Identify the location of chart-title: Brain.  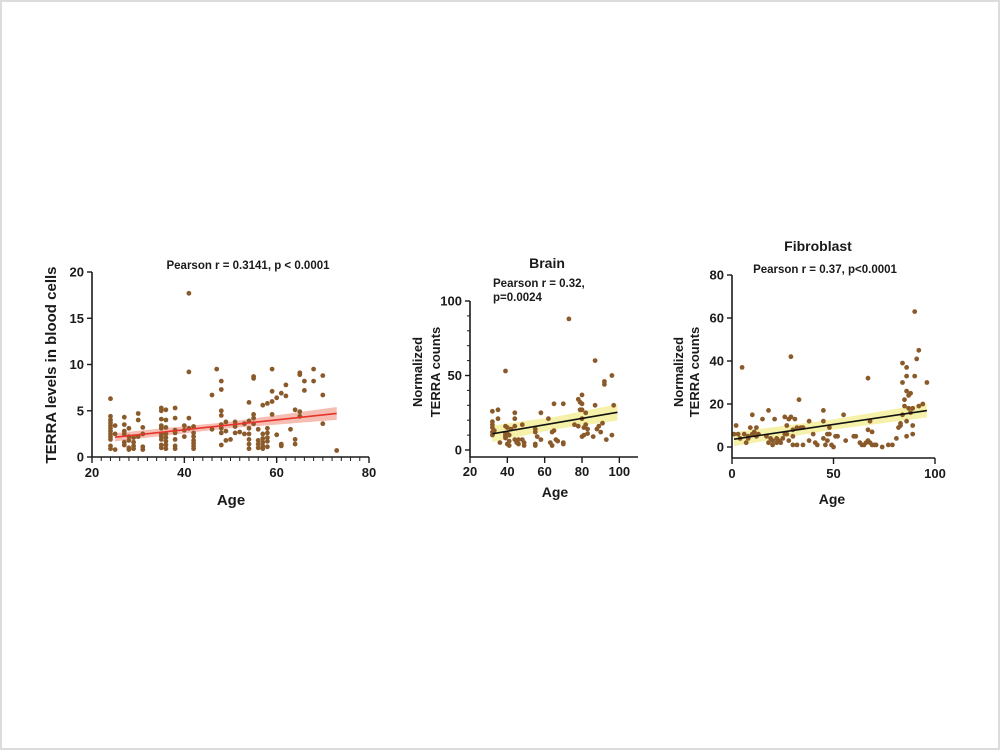
(547, 263).